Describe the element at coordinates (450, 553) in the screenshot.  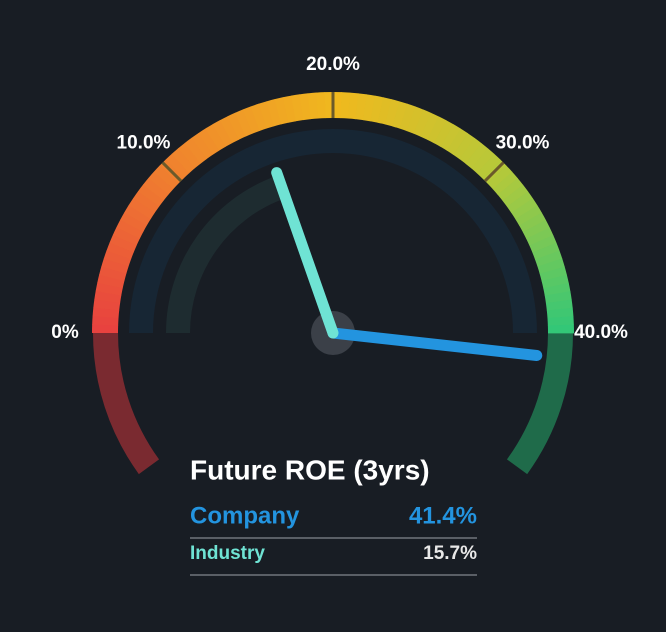
I see `legend-value: 15.7%` at that location.